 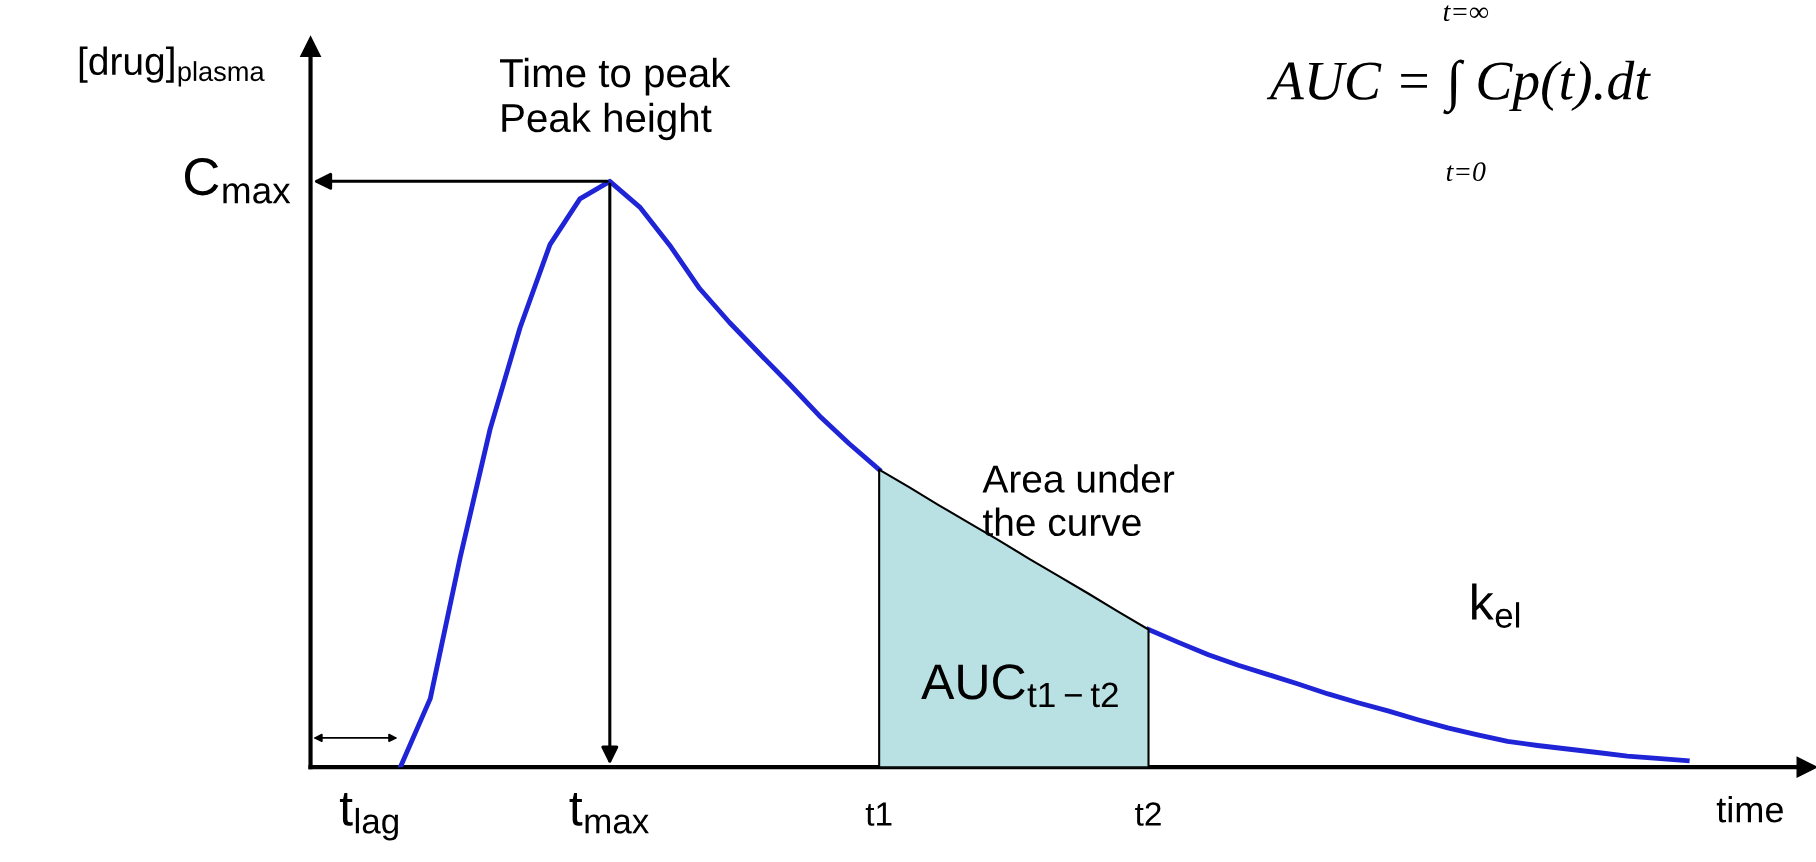 I want to click on x-tick-label: t$_{max}$, so click(x=609, y=813).